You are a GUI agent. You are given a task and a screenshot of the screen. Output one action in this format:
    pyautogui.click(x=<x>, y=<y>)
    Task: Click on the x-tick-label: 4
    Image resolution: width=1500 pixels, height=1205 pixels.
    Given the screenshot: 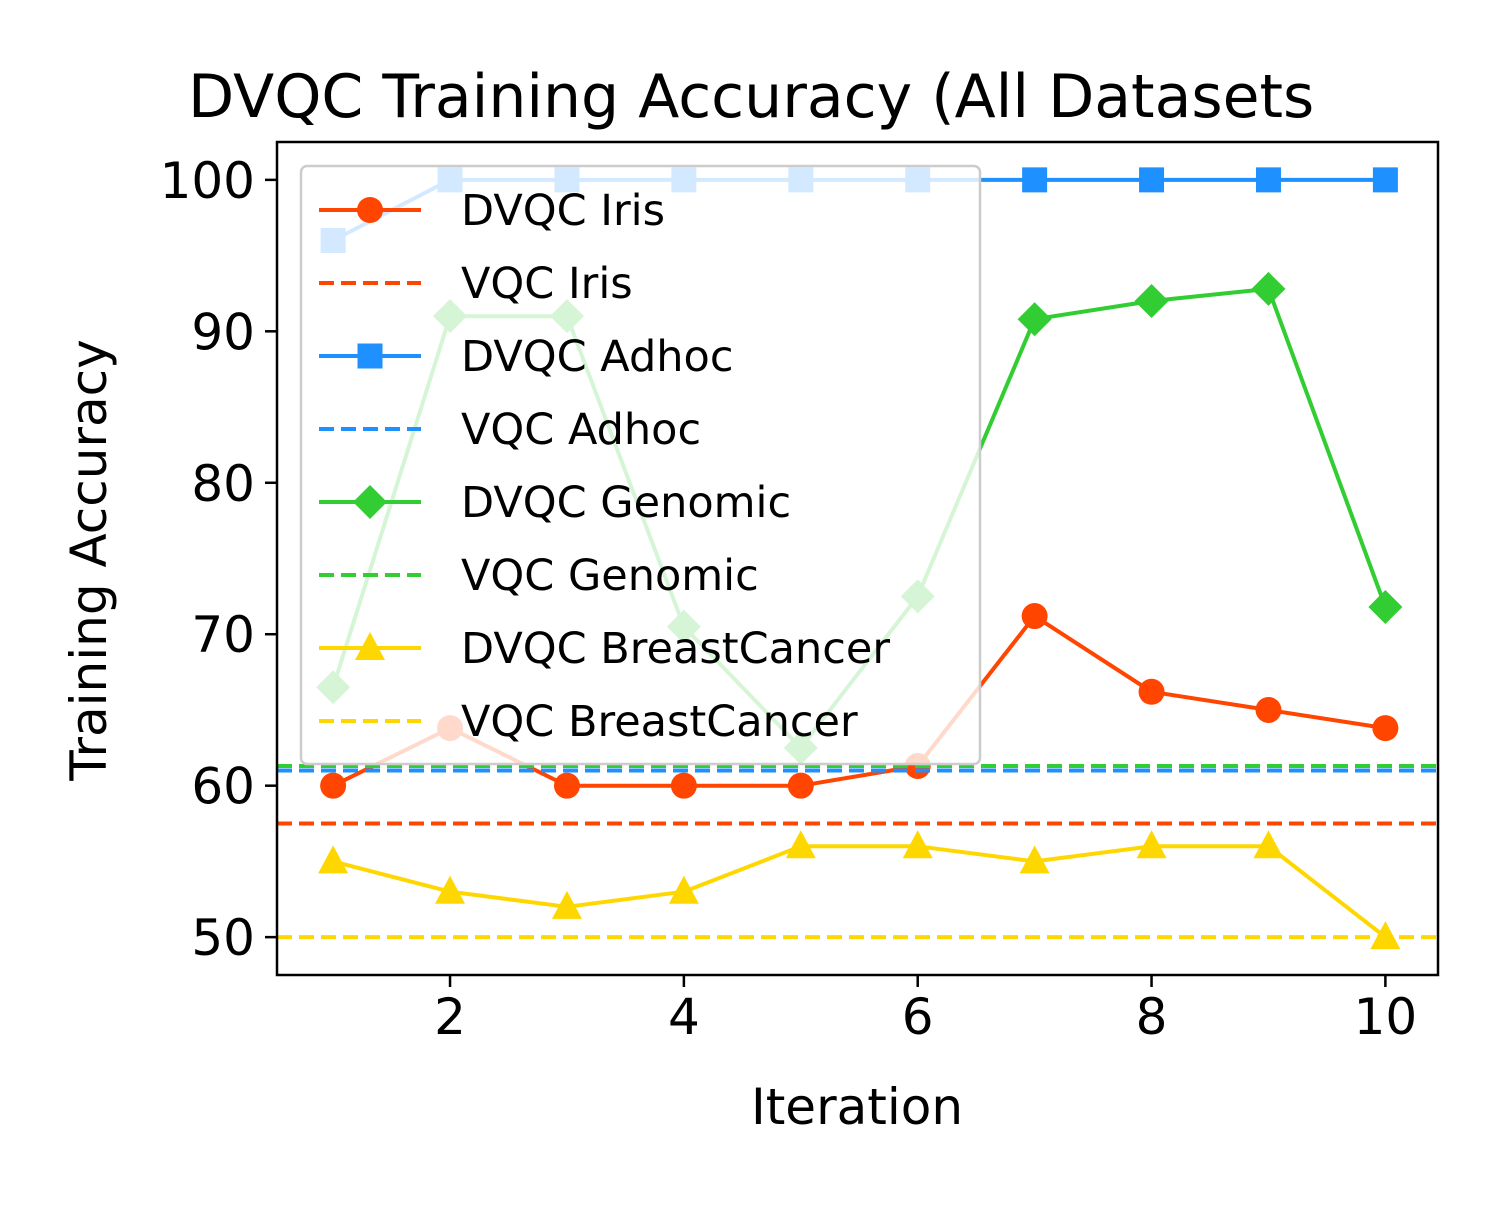 What is the action you would take?
    pyautogui.click(x=684, y=1017)
    